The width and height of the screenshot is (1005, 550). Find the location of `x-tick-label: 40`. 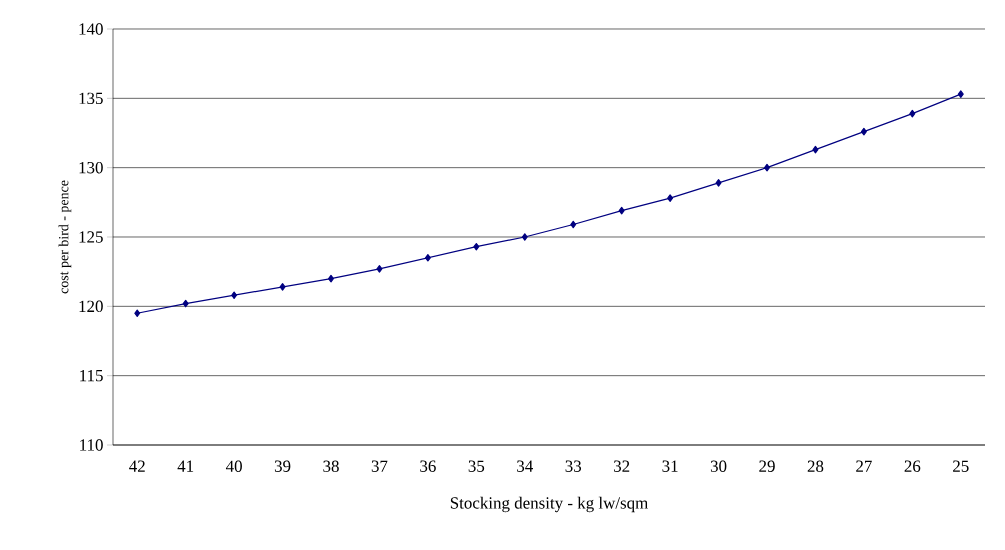

x-tick-label: 40 is located at coordinates (233, 466).